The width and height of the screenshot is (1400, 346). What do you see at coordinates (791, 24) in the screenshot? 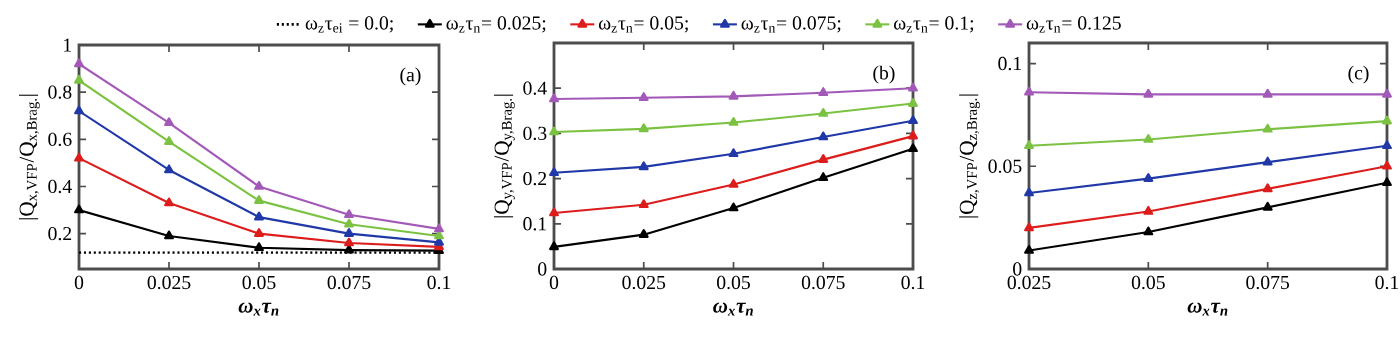
I see `legend-label: ω$_{z}$τ$_{n}$= 0.075;` at bounding box center [791, 24].